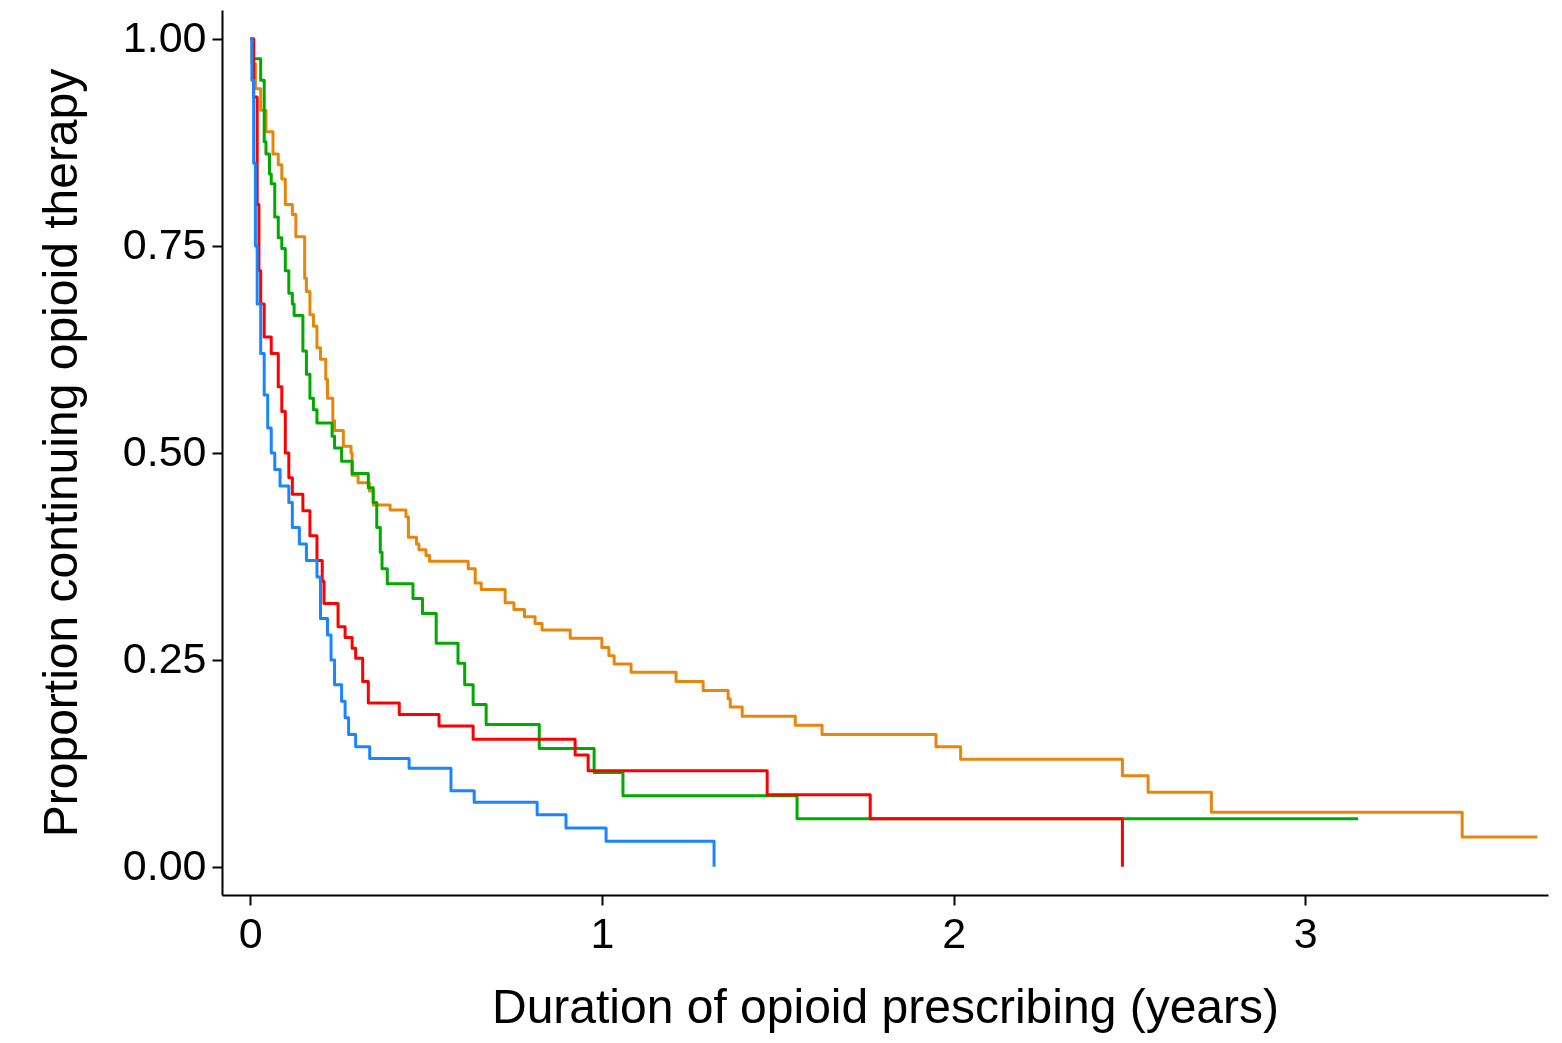 The image size is (1562, 1043). Describe the element at coordinates (164, 658) in the screenshot. I see `y-tick-label: 0.25` at that location.